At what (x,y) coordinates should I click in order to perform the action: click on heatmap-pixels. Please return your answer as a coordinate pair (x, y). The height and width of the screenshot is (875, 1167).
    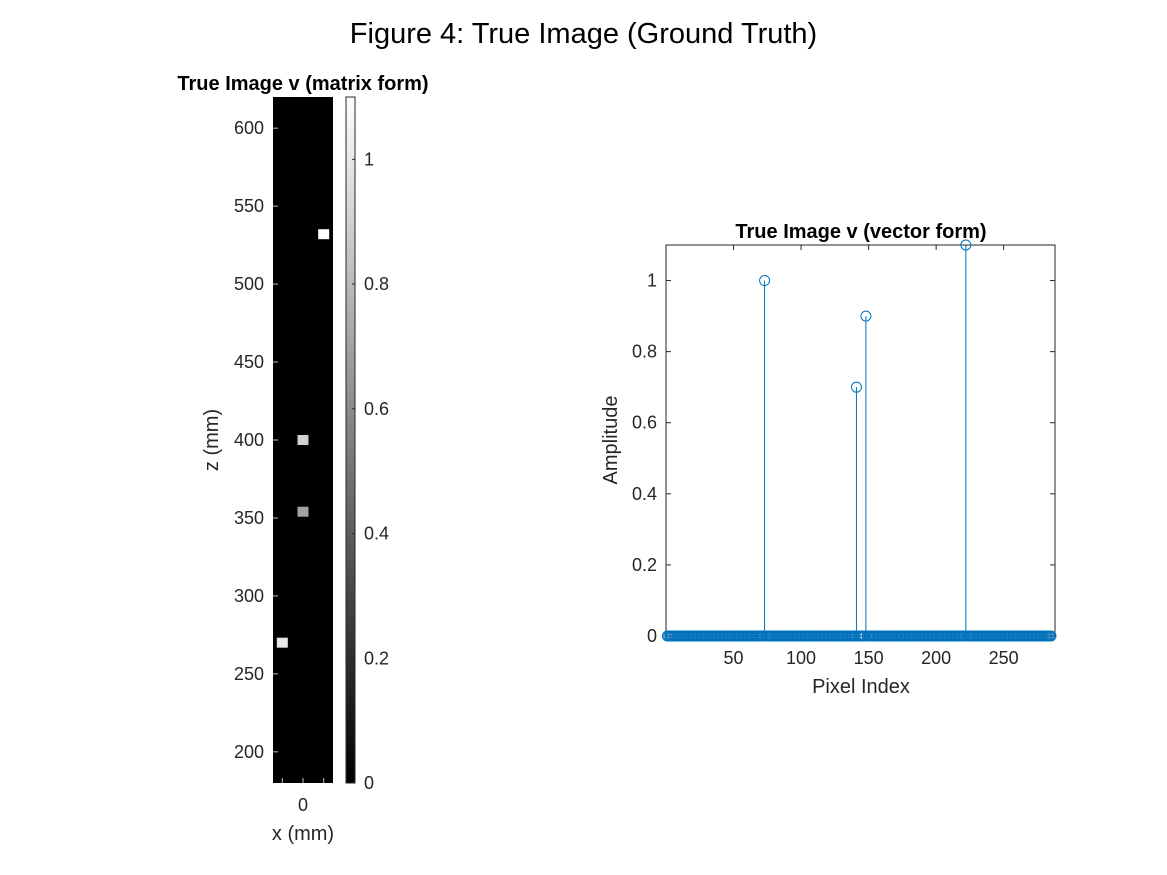
    Looking at the image, I should click on (303, 438).